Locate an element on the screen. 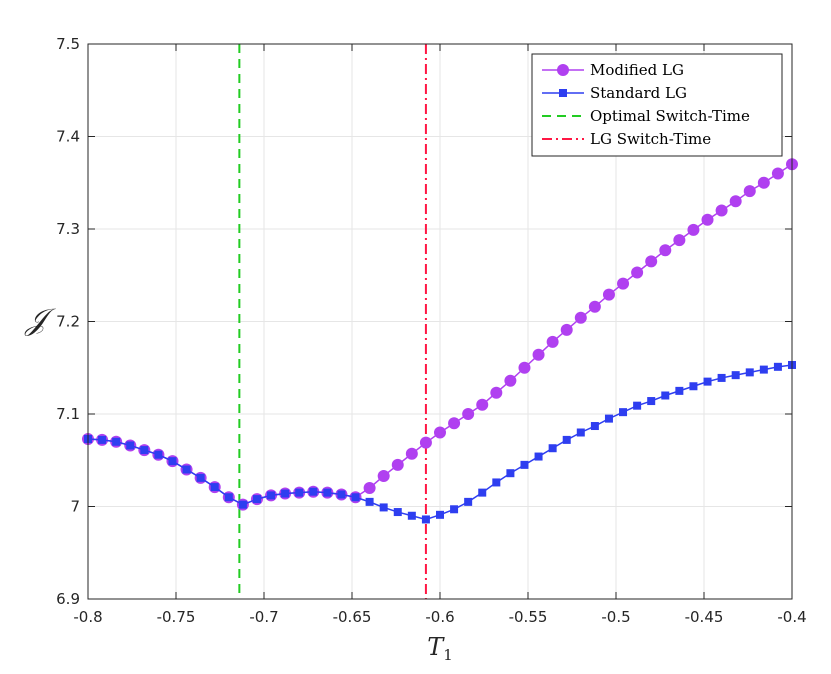  x-tick-label: -0.8 is located at coordinates (87, 617).